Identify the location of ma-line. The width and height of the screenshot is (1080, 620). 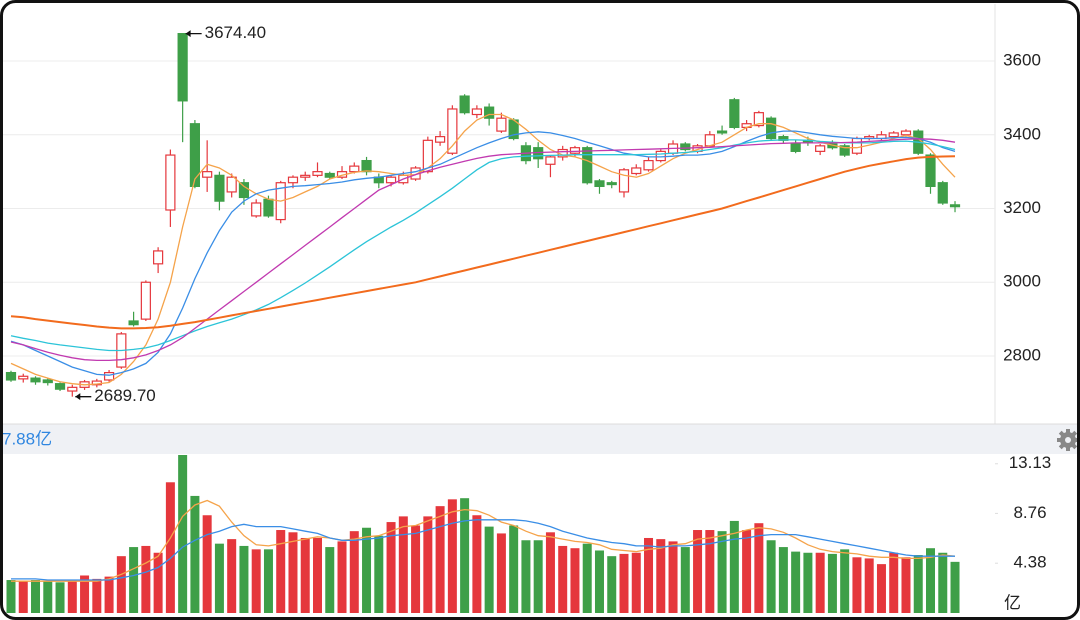
(483, 550).